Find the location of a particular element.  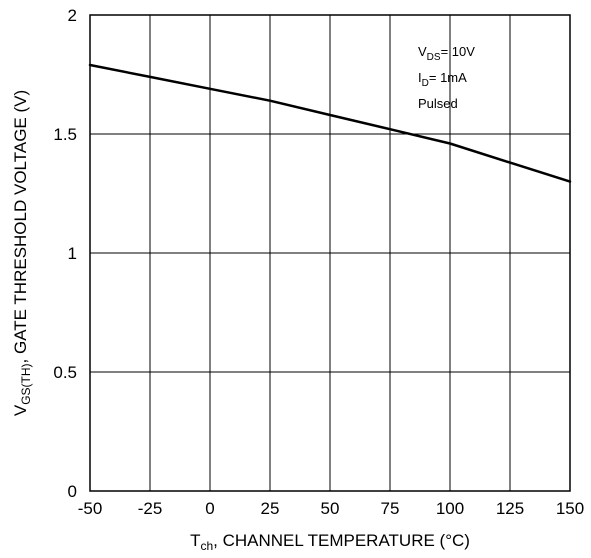

x-tick-label: 50 is located at coordinates (330, 508).